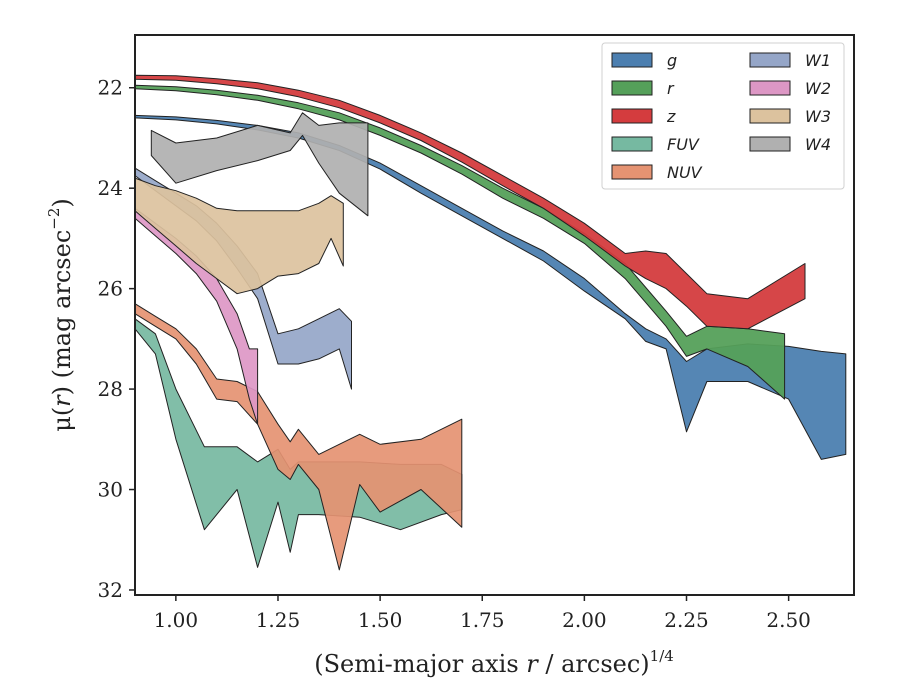  Describe the element at coordinates (818, 116) in the screenshot. I see `legend-label-w3: W3` at that location.